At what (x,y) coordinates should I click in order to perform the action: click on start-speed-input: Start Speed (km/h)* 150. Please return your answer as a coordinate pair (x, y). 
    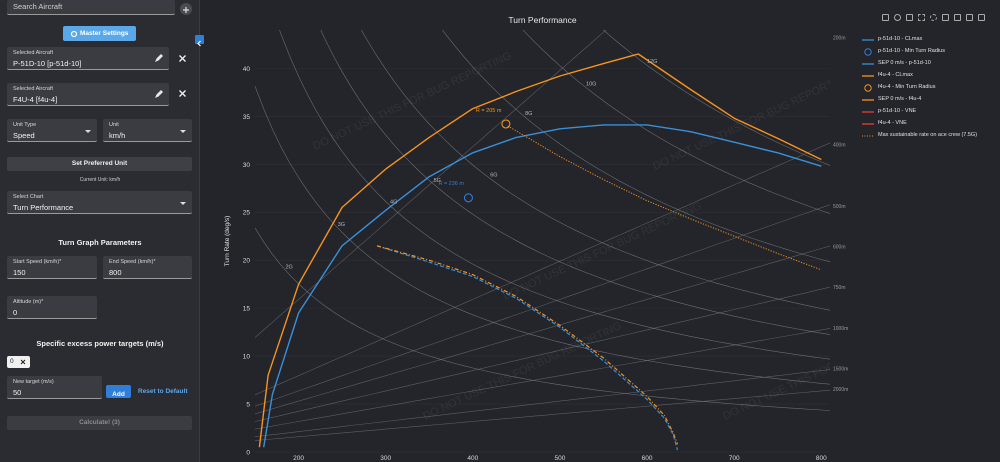
    Looking at the image, I should click on (52, 267).